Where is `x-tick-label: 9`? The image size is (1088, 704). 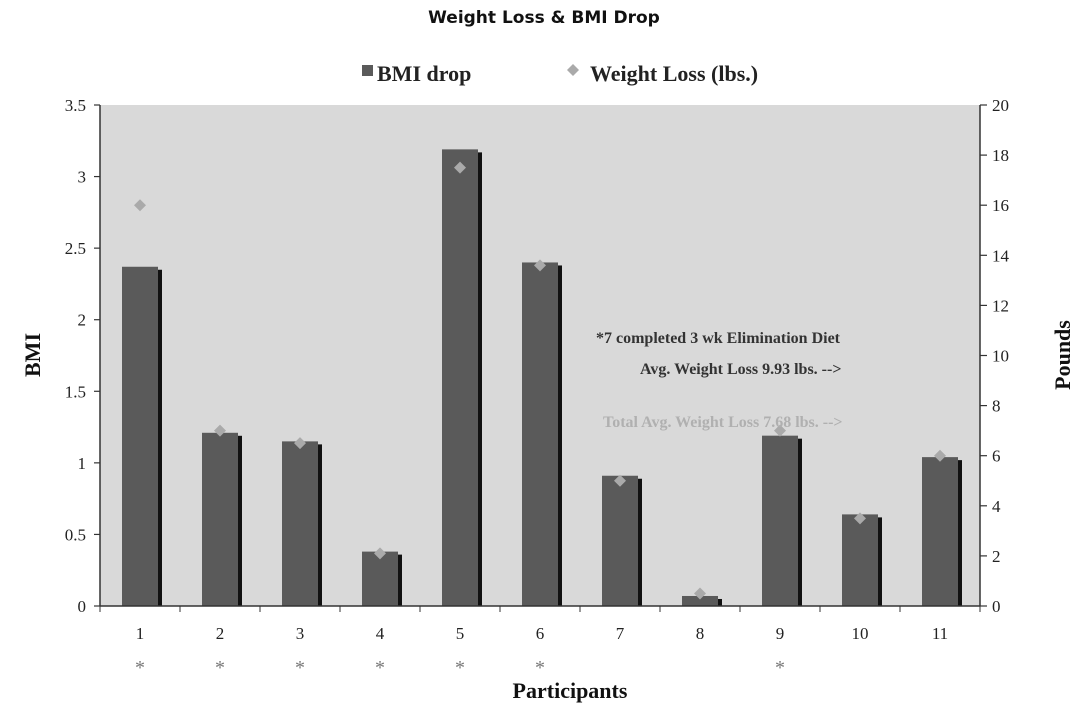
x-tick-label: 9 is located at coordinates (780, 633).